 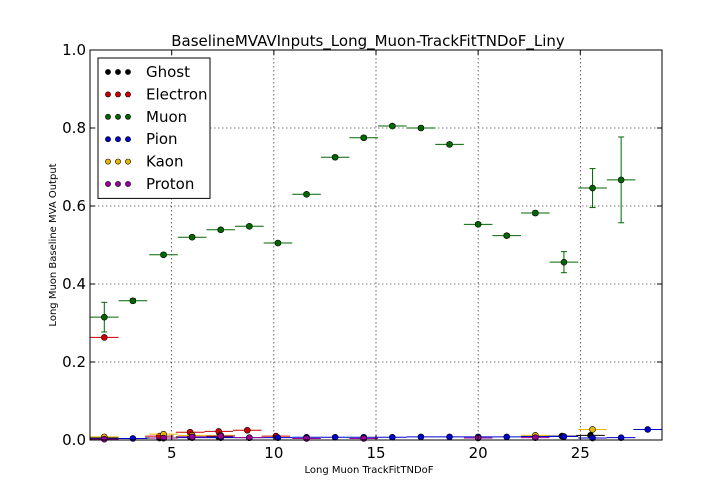 What do you see at coordinates (166, 117) in the screenshot?
I see `legend-label: Muon` at bounding box center [166, 117].